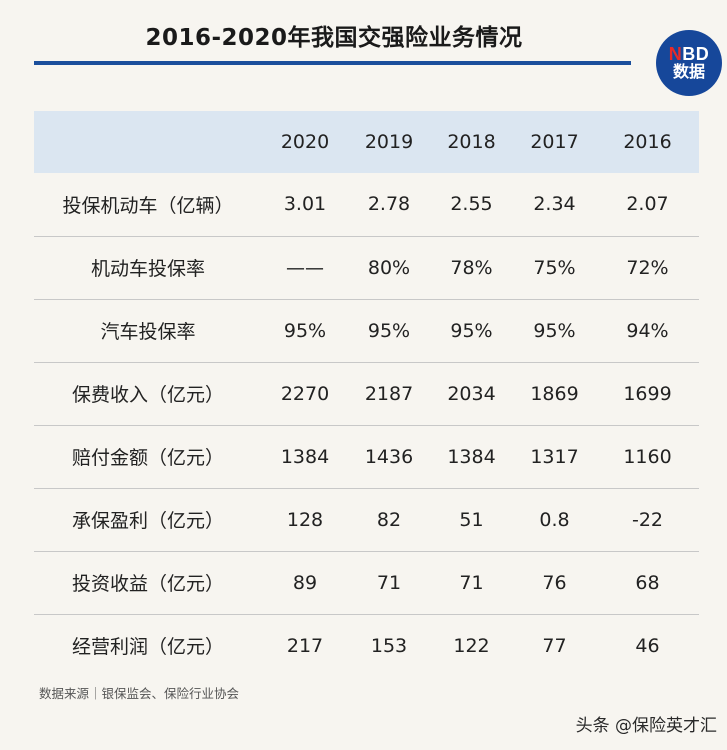  I want to click on table-cell: 1436, so click(389, 456).